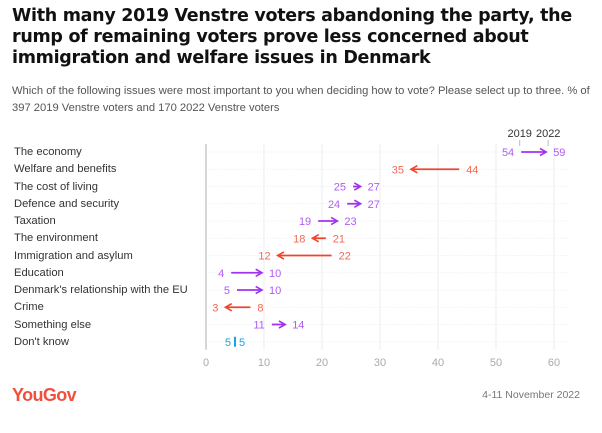 The image size is (602, 433). I want to click on value-2019-label: 11, so click(258, 326).